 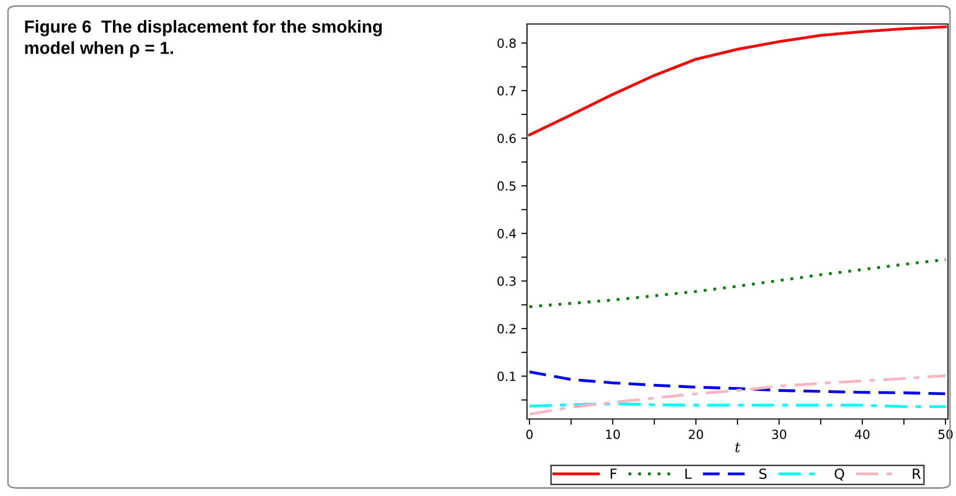 I want to click on x-tick-label: 40, so click(x=862, y=435).